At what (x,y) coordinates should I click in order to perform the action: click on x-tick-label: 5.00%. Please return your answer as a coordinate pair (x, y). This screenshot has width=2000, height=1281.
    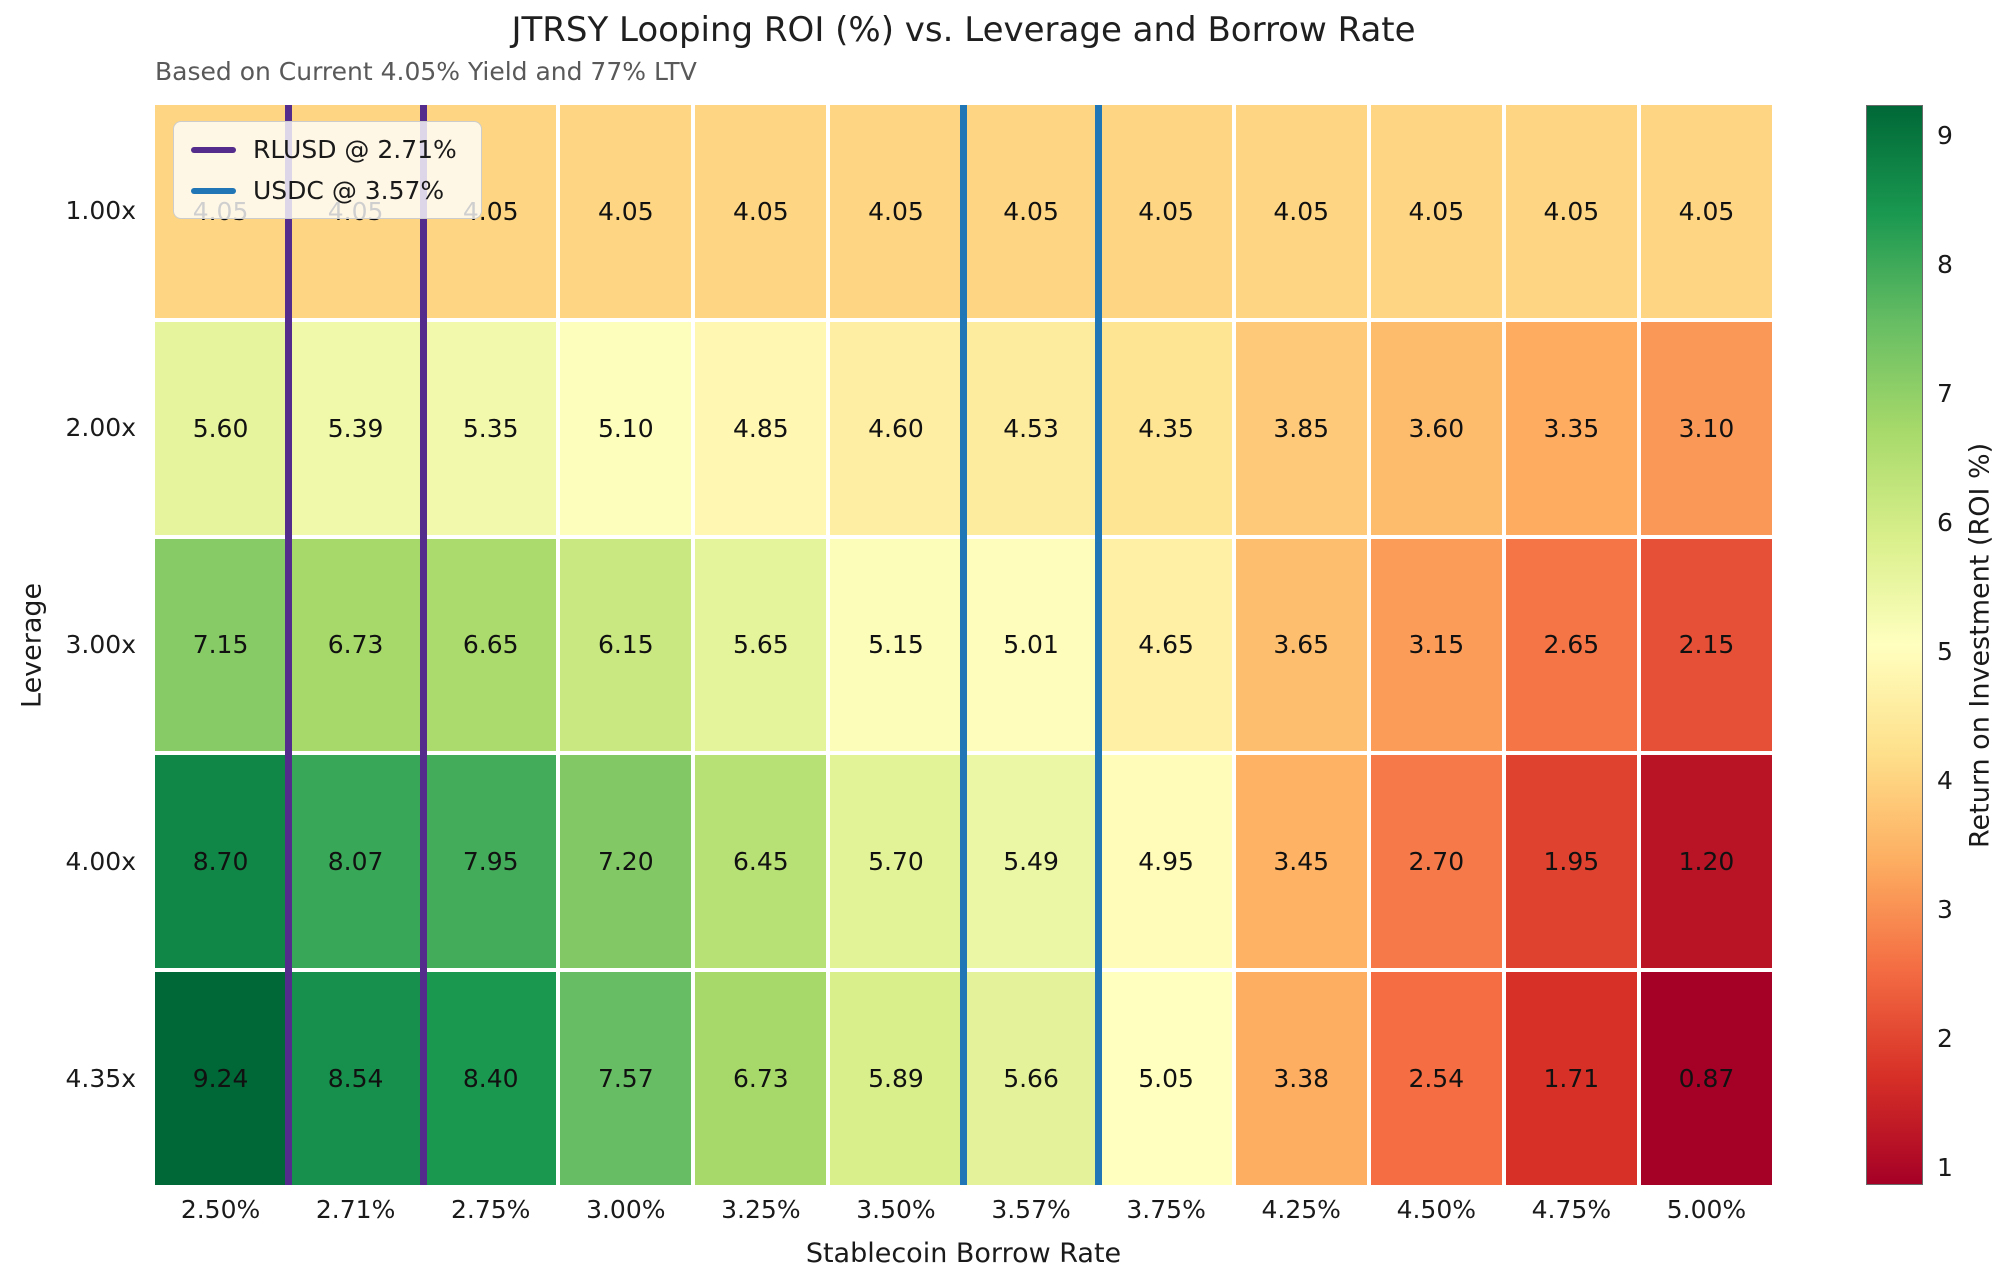
    Looking at the image, I should click on (1706, 1209).